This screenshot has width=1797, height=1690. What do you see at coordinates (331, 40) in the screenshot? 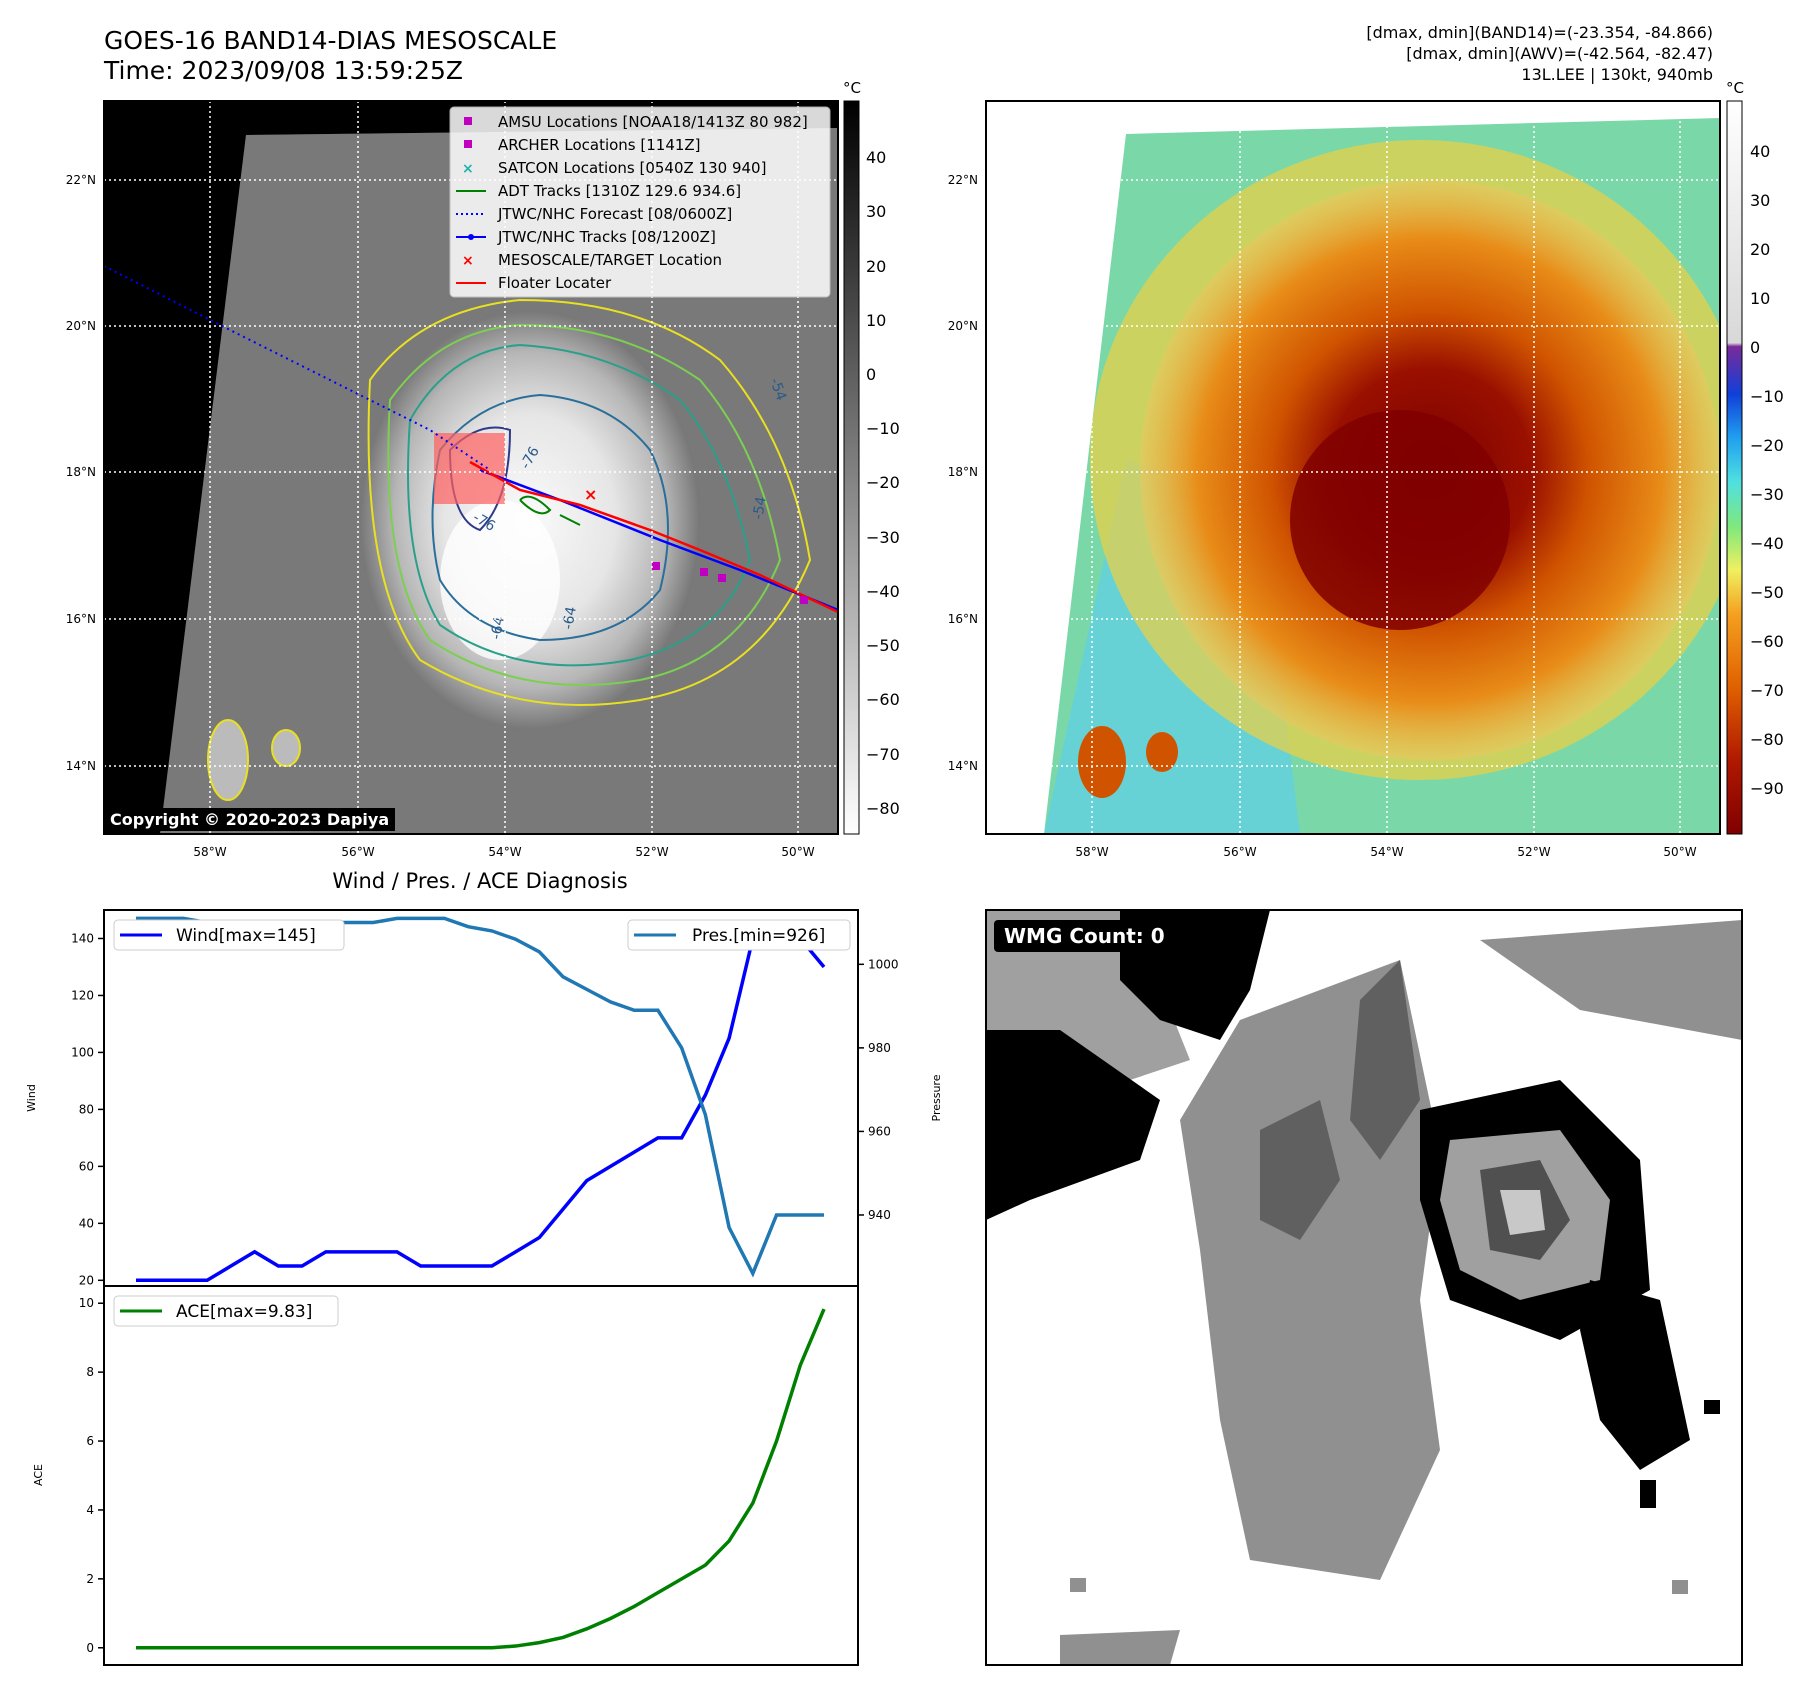
I see `title-line-1: GOES-16 BAND14-DIAS MESOSCALE` at bounding box center [331, 40].